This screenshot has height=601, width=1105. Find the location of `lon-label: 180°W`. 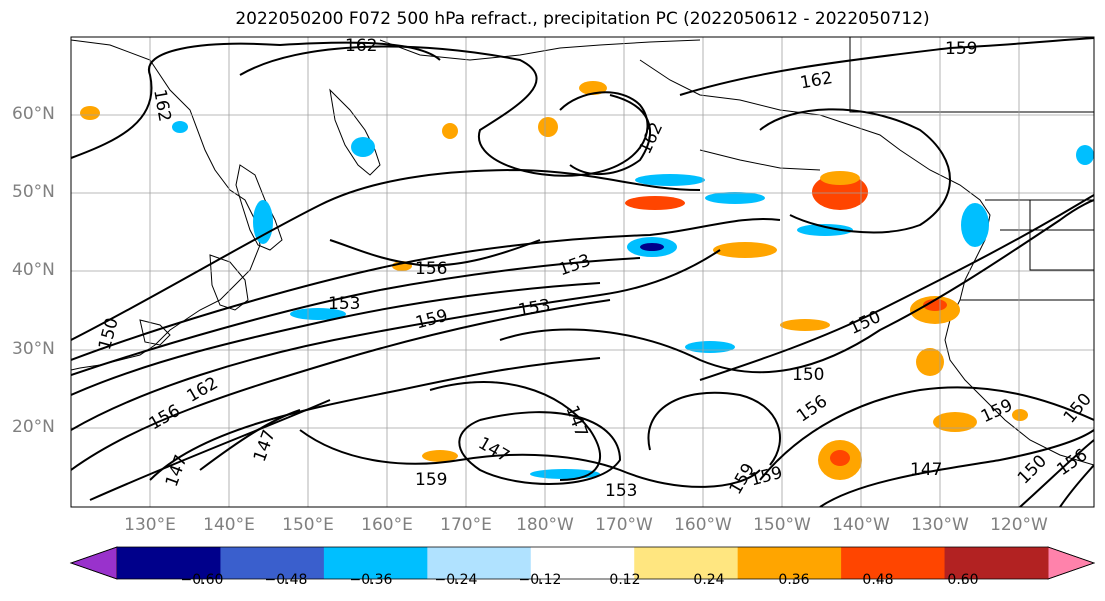

lon-label: 180°W is located at coordinates (545, 525).